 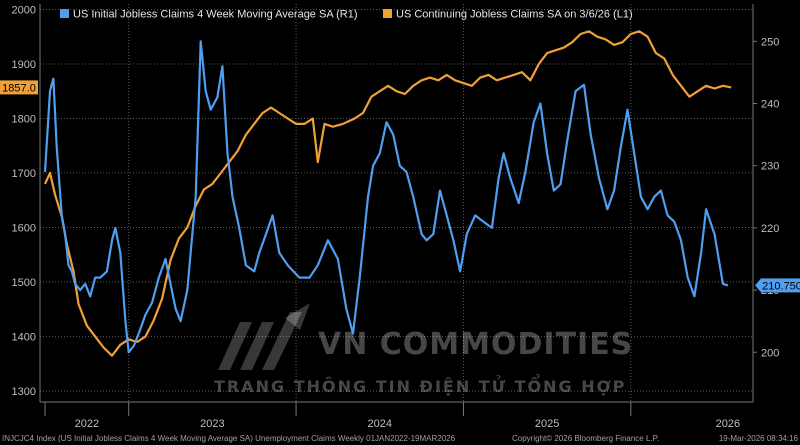 I want to click on left-tick-0: 1300, so click(x=24, y=392).